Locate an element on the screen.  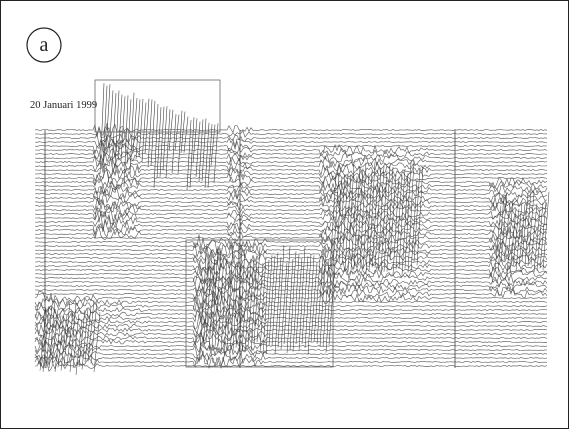
label-circle is located at coordinates (44, 45).